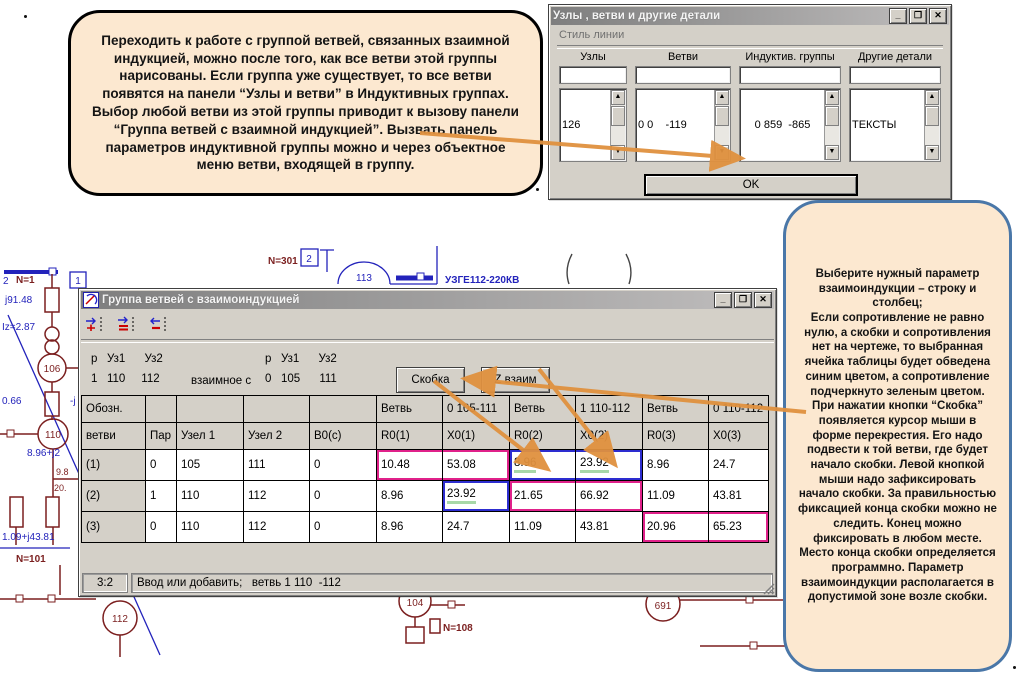 The height and width of the screenshot is (678, 1024). Describe the element at coordinates (874, 125) in the screenshot. I see `list-item: ТЕКСТЫ` at that location.